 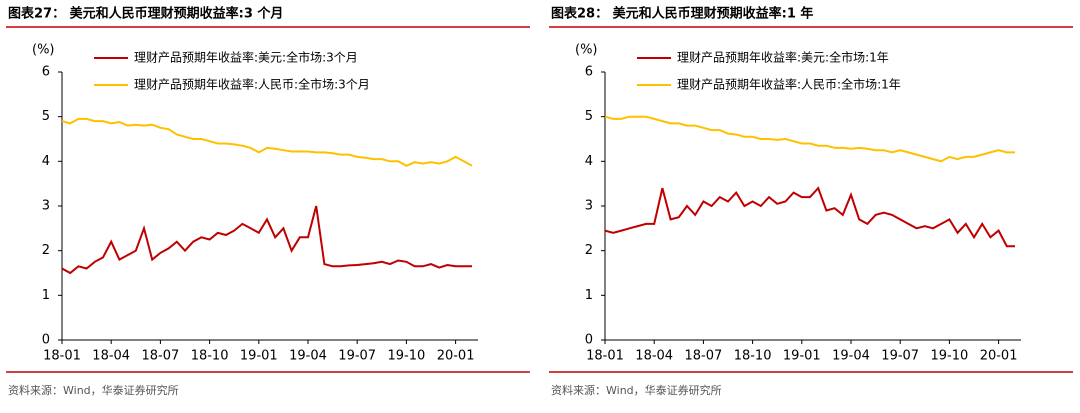 I want to click on chart-title: 图表27： 美元和人民币理财预期收益率:3 个月, so click(x=145, y=14).